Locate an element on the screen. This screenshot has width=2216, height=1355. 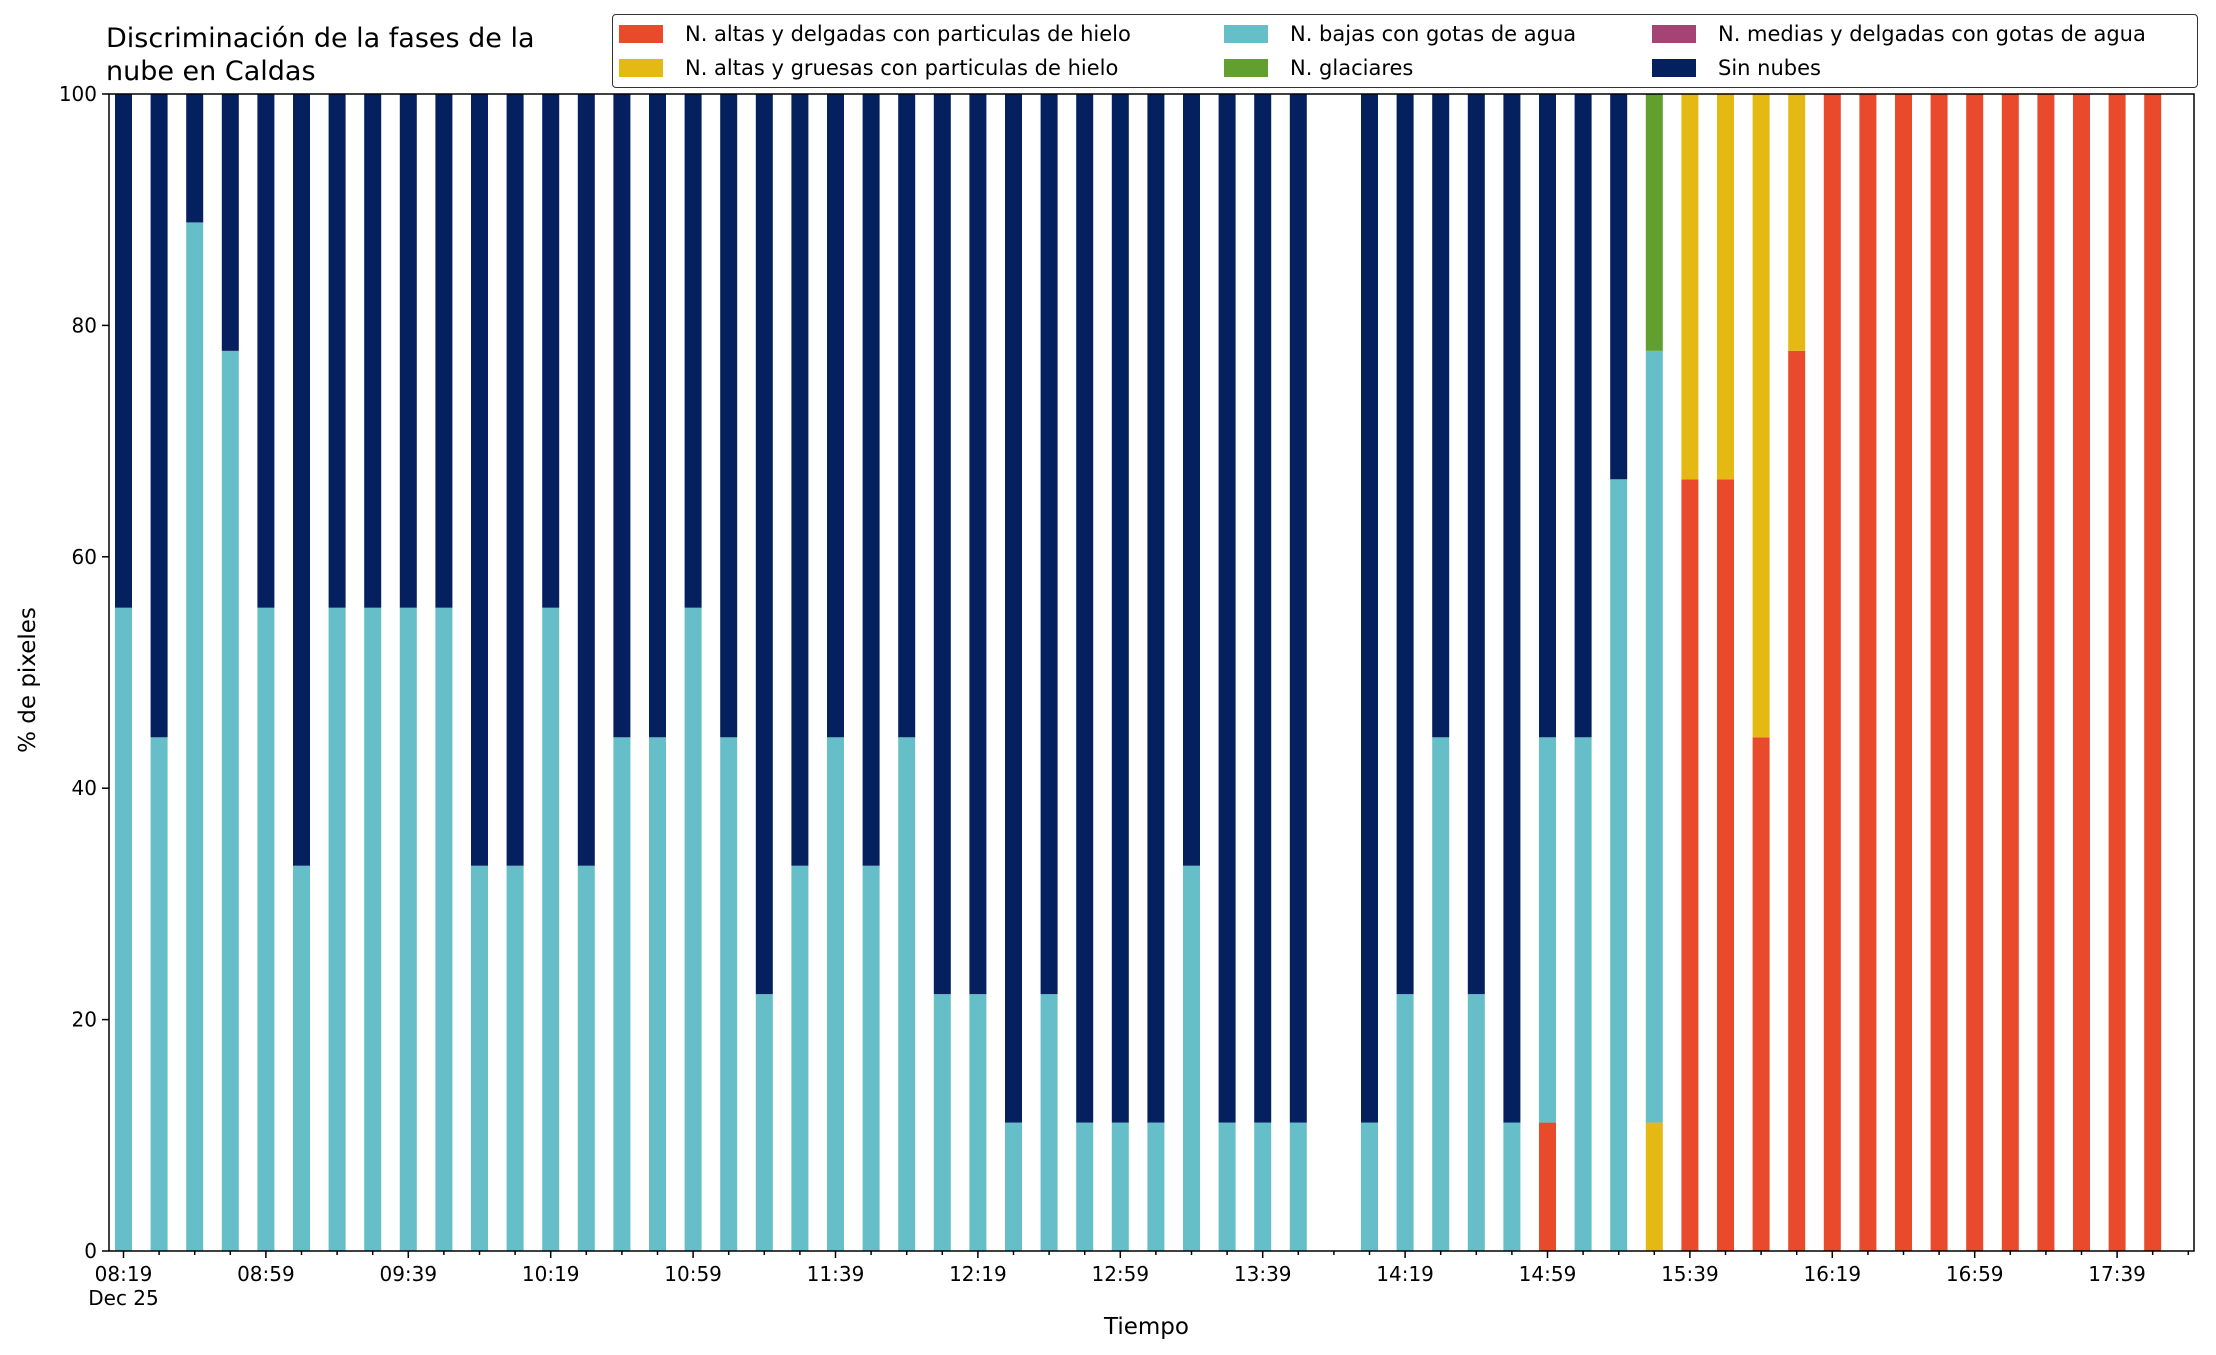
y-tick-label: 40 is located at coordinates (84, 788).